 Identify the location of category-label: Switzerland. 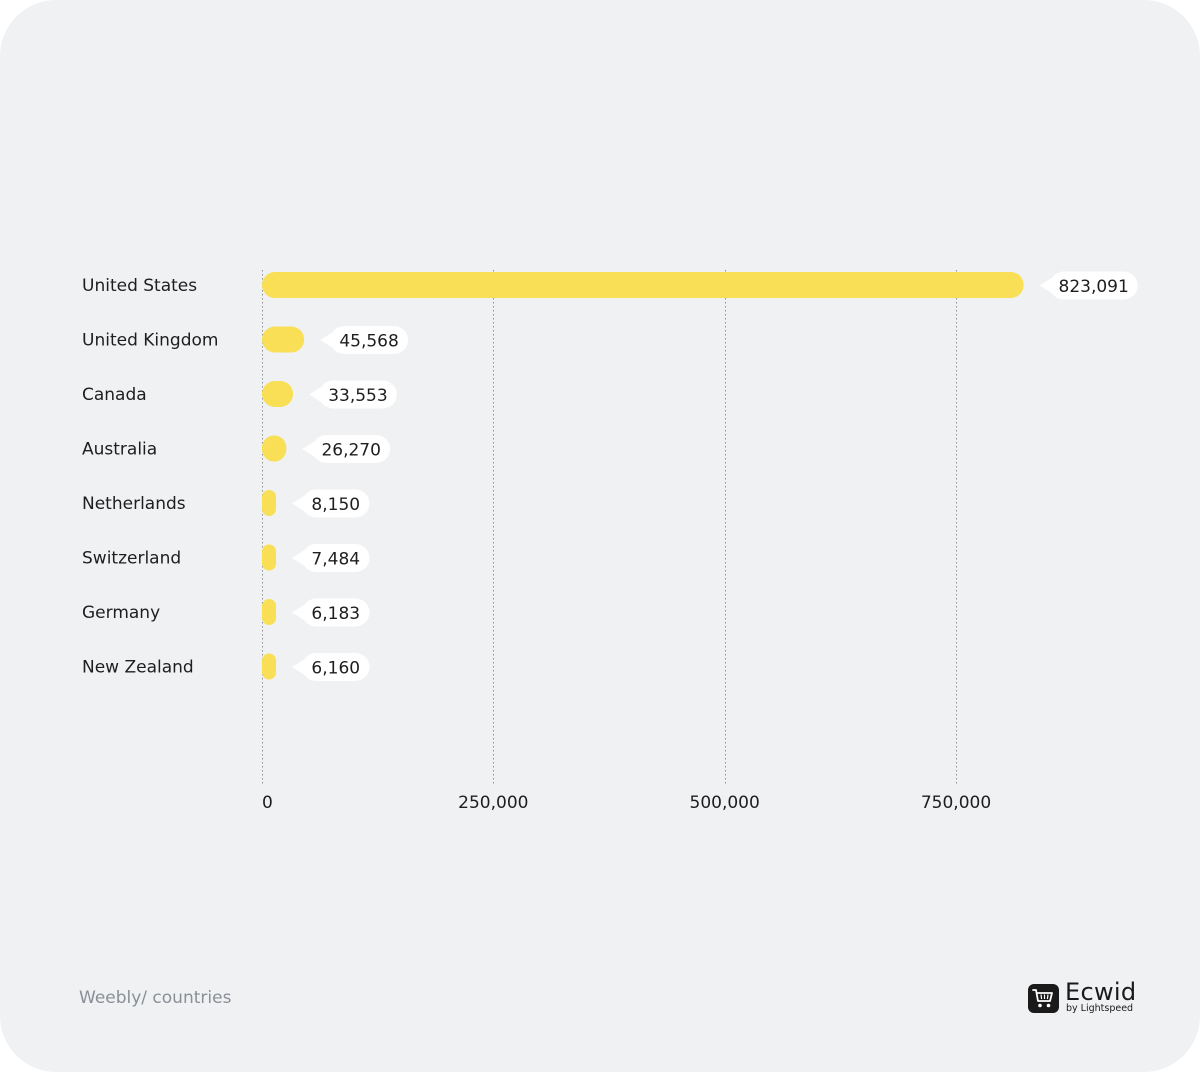
(131, 559).